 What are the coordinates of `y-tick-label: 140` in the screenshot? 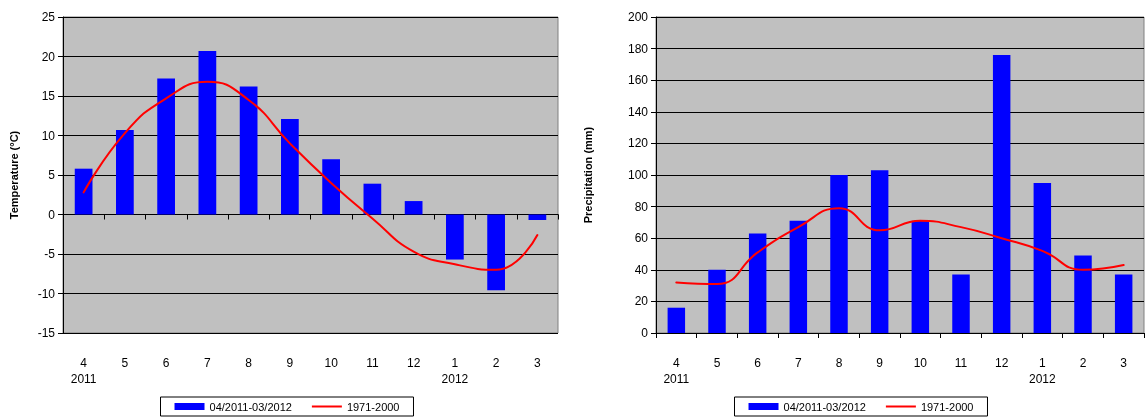 It's located at (638, 111).